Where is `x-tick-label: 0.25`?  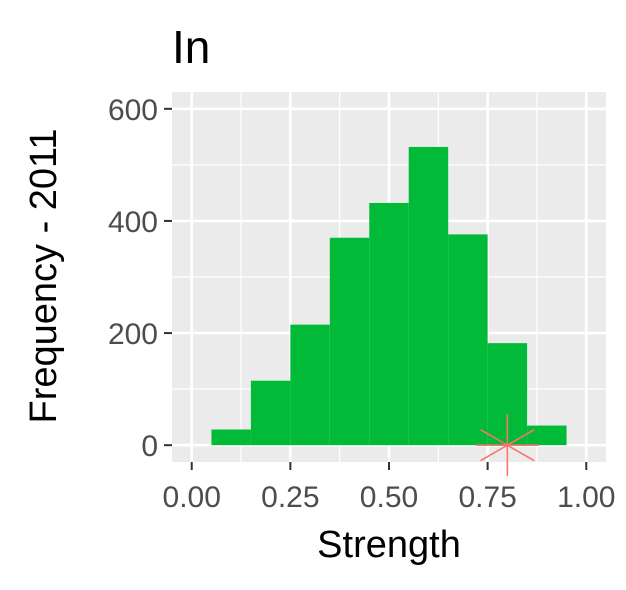
x-tick-label: 0.25 is located at coordinates (290, 497).